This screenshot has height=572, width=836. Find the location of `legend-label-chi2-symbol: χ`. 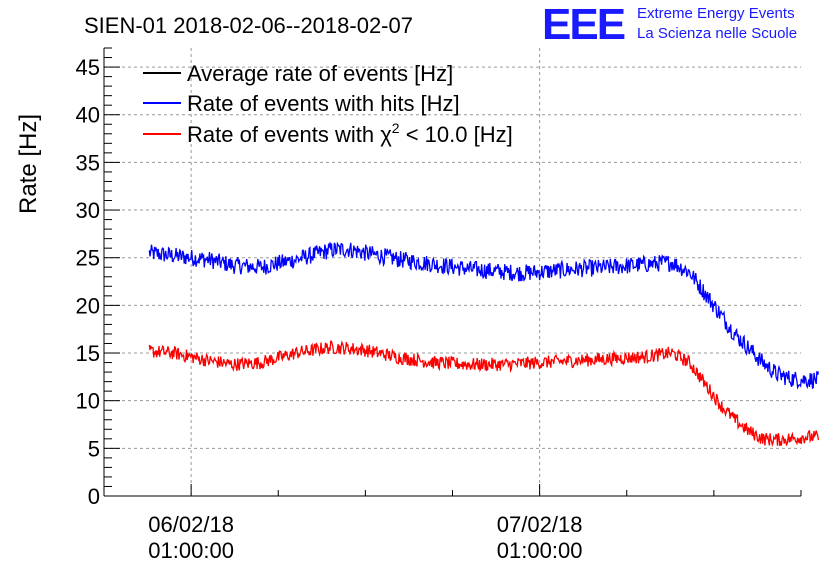

legend-label-chi2-symbol: χ is located at coordinates (386, 134).